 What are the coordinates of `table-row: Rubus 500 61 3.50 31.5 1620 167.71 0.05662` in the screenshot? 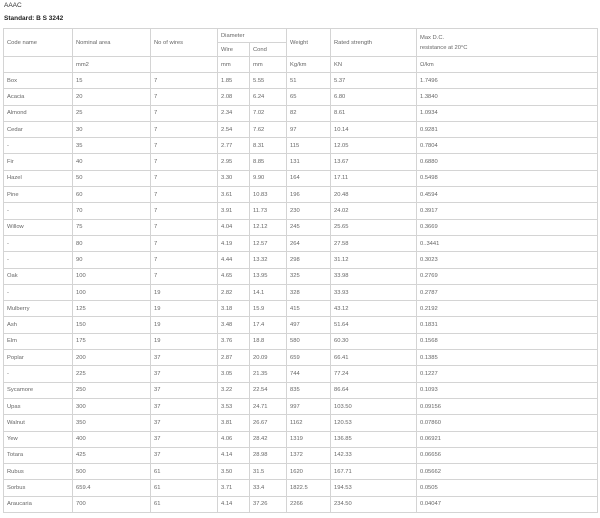 It's located at (300, 472).